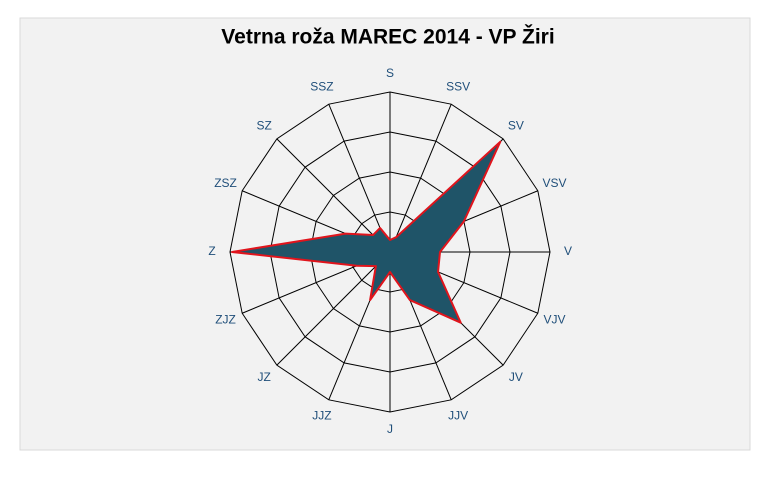 This screenshot has width=772, height=477. I want to click on category-label: VSV, so click(554, 183).